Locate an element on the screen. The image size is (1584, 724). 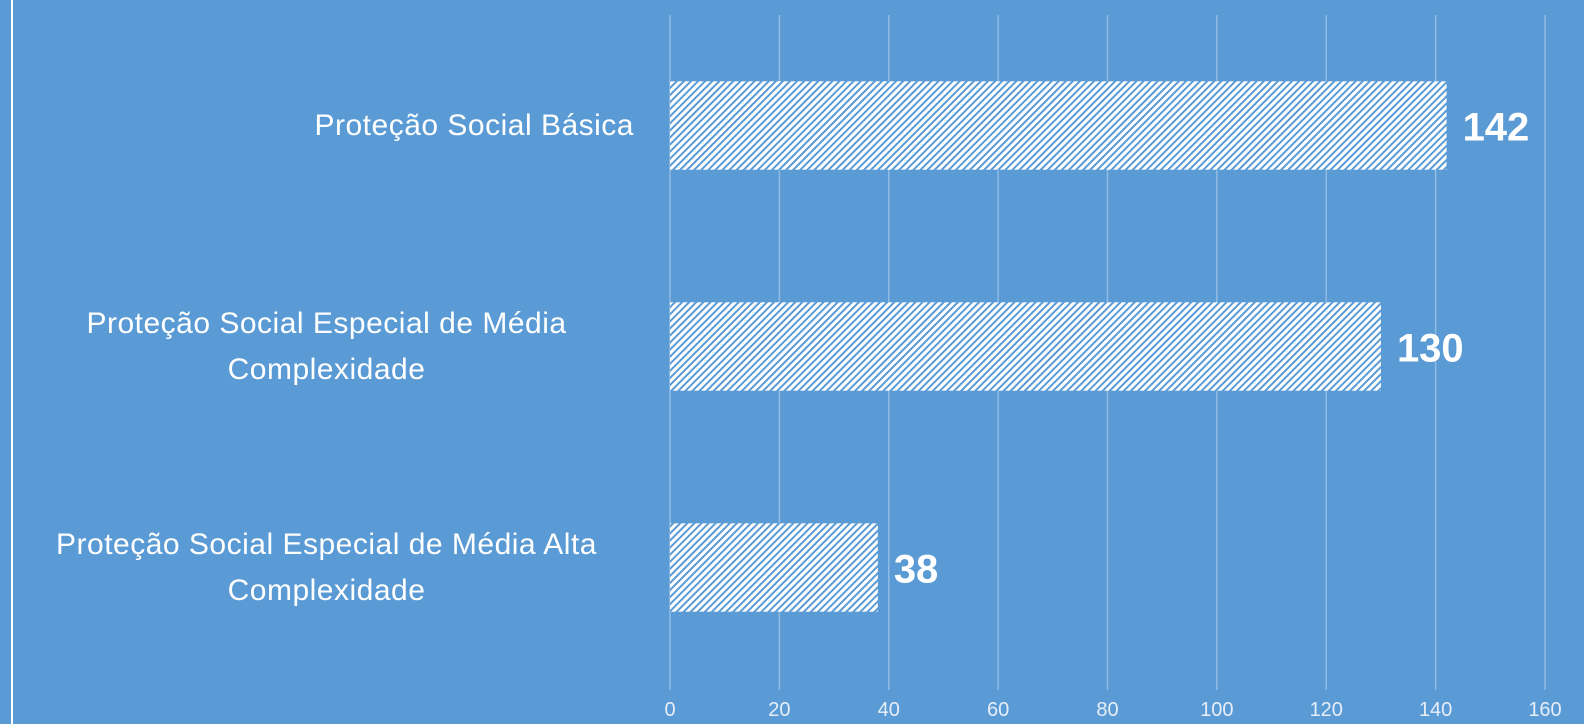
category-label-box: Proteção Social Básica is located at coordinates (475, 126).